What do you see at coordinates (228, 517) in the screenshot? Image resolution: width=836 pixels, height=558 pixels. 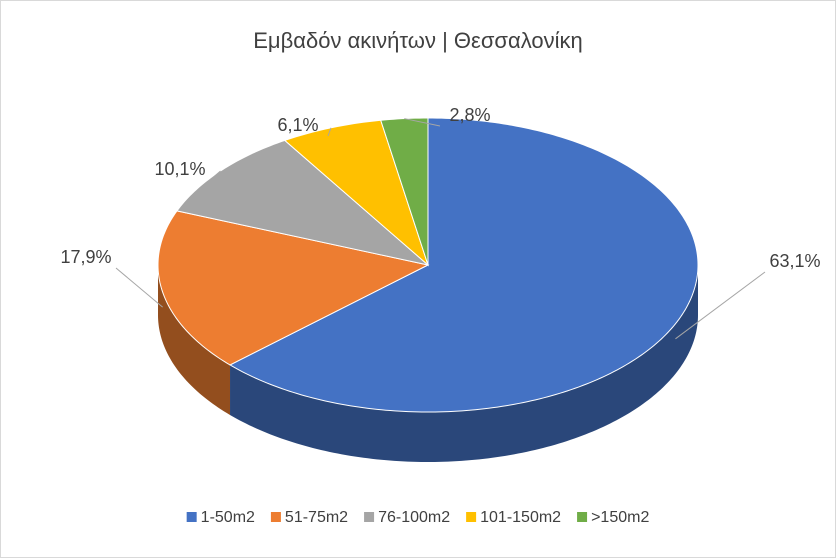 I see `legend-label: 1-50m2` at bounding box center [228, 517].